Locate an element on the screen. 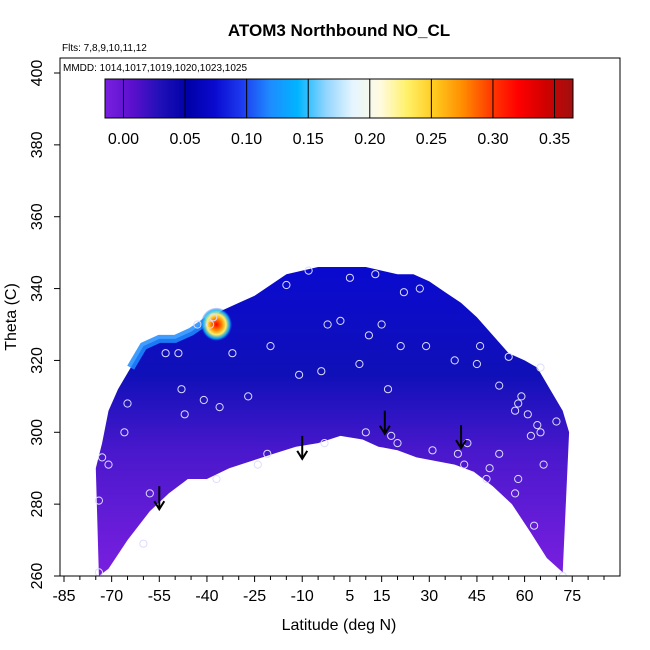 The width and height of the screenshot is (650, 650). y-tick-label: 280 is located at coordinates (37, 504).